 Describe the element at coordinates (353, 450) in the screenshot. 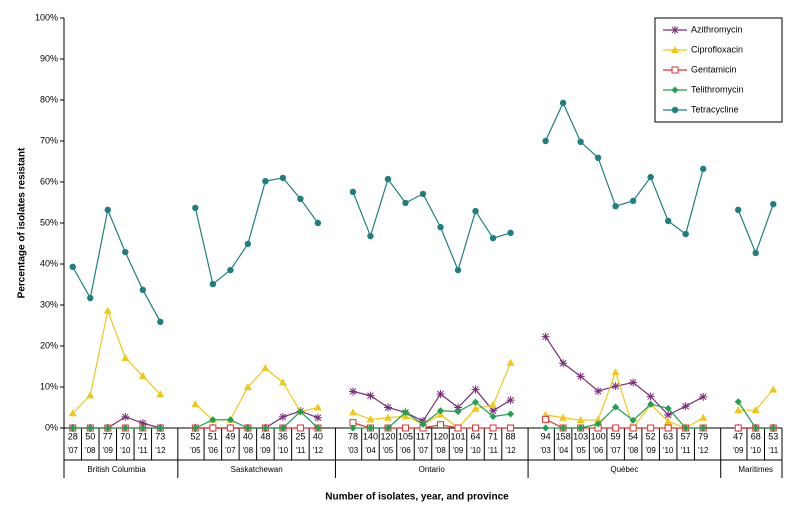

I see `year-label: '03` at that location.